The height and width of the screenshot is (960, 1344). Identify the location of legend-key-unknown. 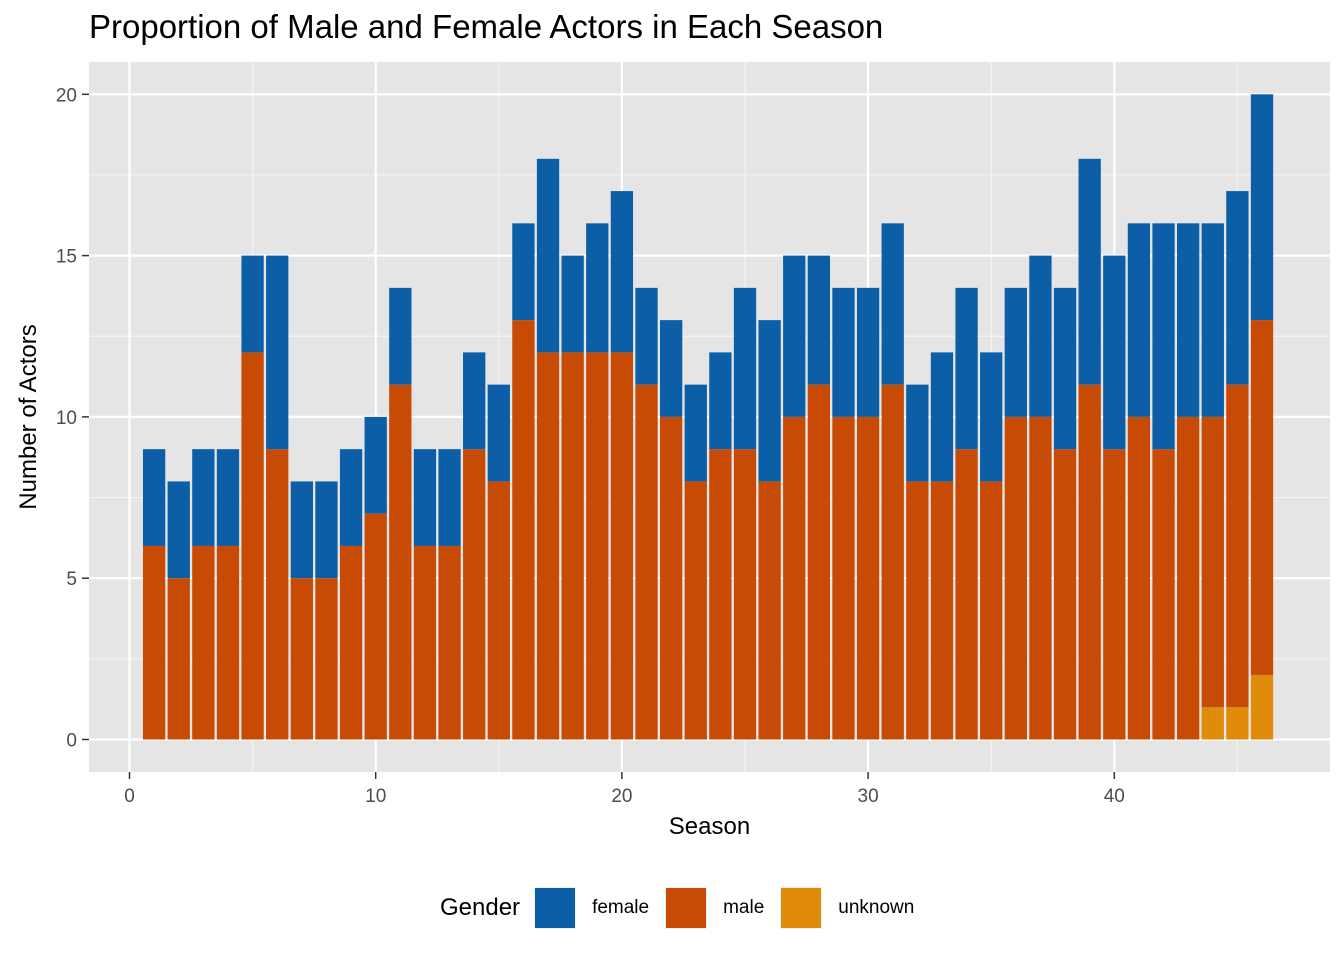
(801, 908).